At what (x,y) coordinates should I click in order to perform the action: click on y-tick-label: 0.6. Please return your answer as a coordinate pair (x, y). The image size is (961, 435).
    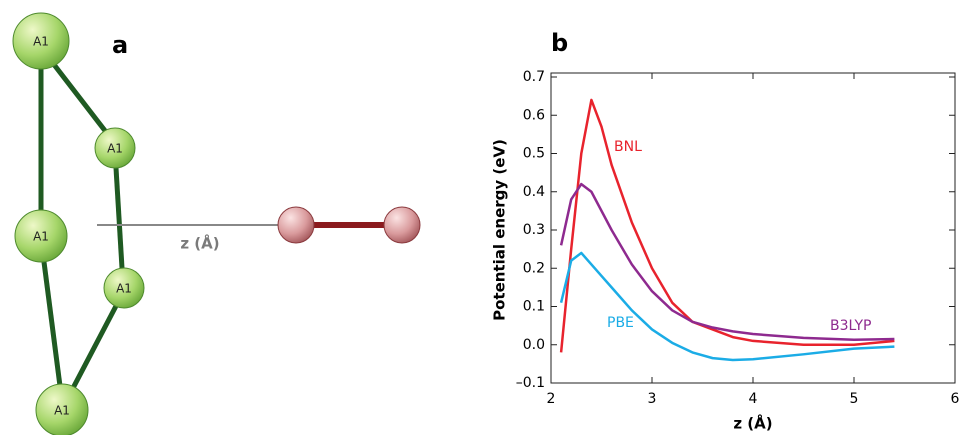
    Looking at the image, I should click on (534, 115).